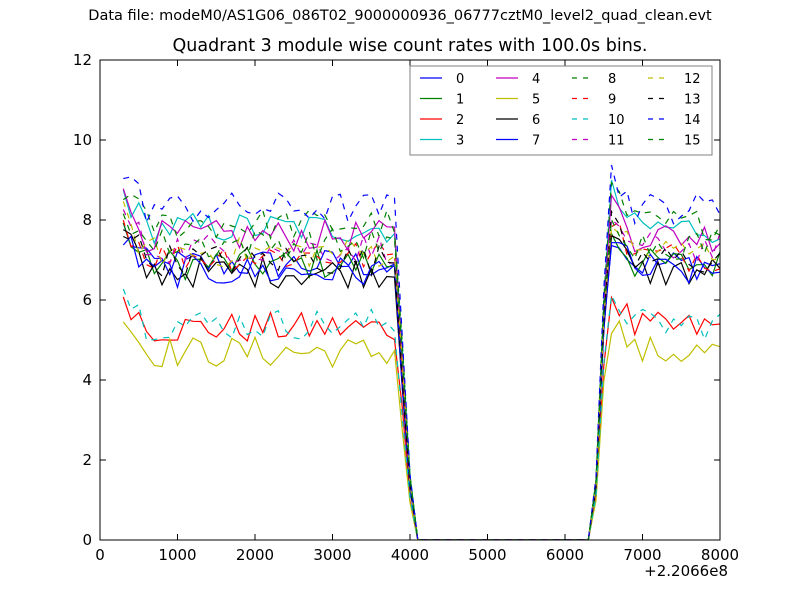 Image resolution: width=800 pixels, height=600 pixels. Describe the element at coordinates (82, 140) in the screenshot. I see `y-tick-label: 10` at that location.